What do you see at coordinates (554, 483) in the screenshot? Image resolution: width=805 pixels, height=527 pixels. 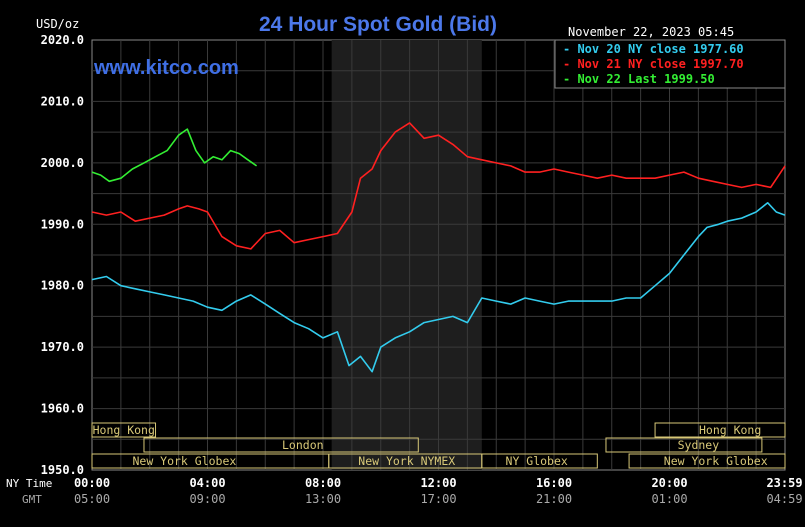 I see `x-tick-label-ny: 16:00` at bounding box center [554, 483].